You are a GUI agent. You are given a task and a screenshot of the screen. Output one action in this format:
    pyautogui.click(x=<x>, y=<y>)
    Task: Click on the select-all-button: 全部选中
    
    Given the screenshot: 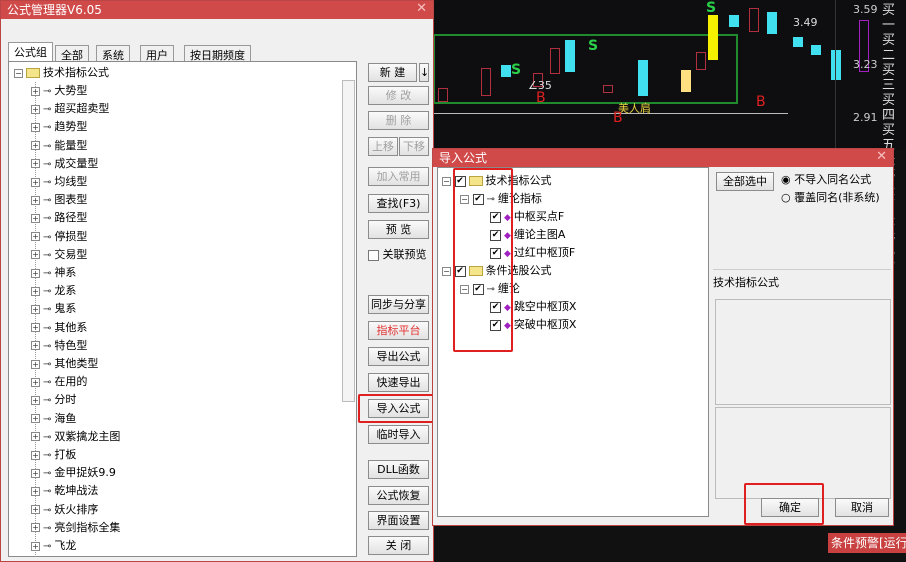 What is the action you would take?
    pyautogui.click(x=745, y=181)
    